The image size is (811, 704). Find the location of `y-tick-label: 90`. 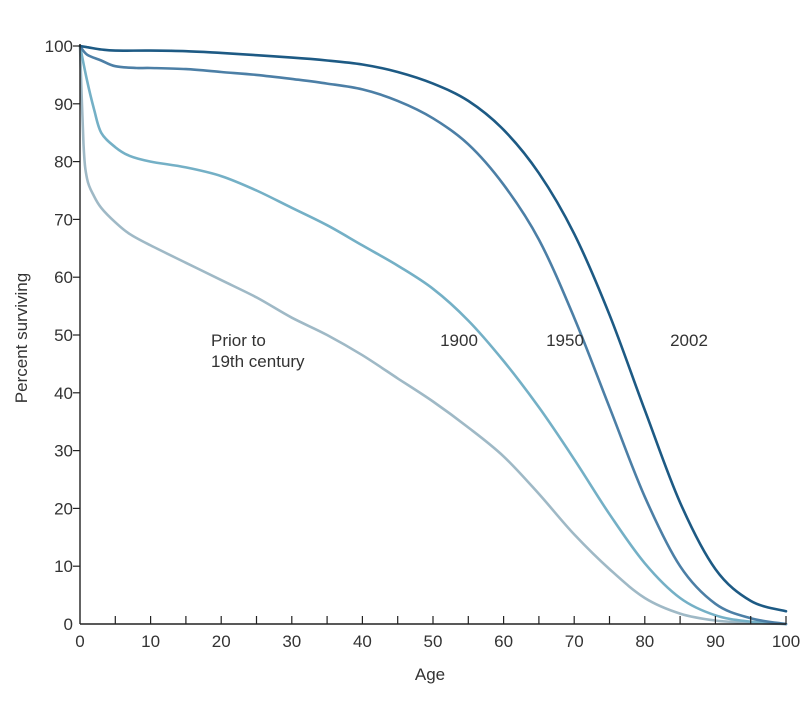

y-tick-label: 90 is located at coordinates (63, 104).